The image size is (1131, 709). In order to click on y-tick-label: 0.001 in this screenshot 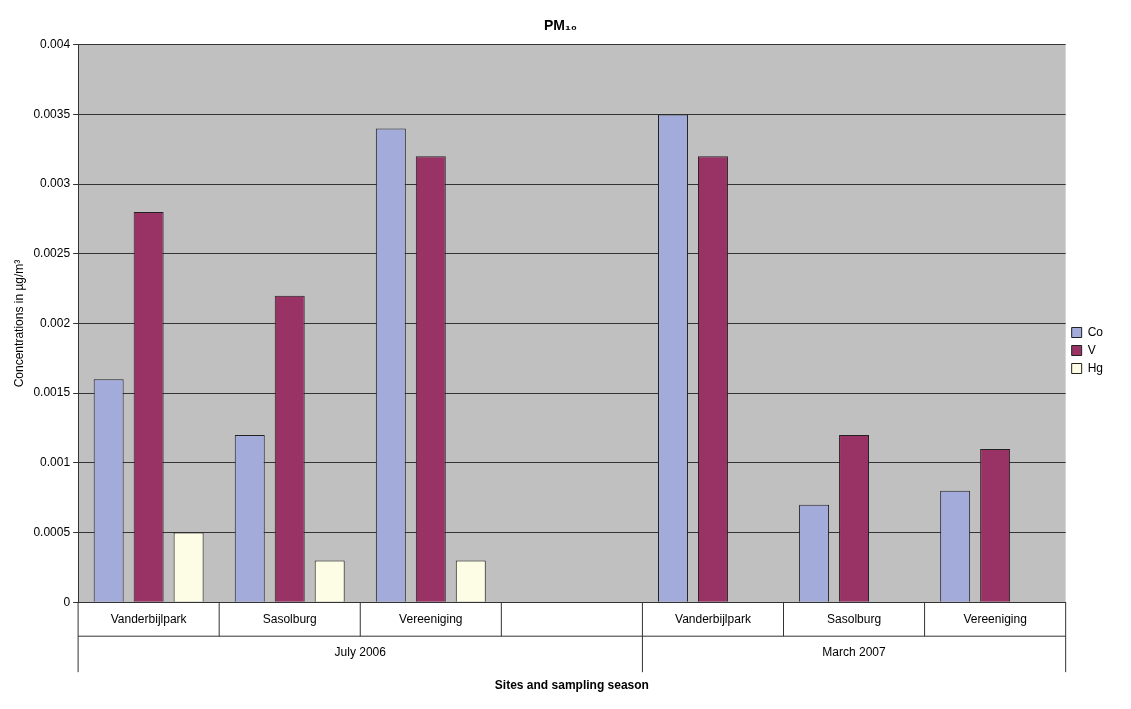, I will do `click(55, 462)`.